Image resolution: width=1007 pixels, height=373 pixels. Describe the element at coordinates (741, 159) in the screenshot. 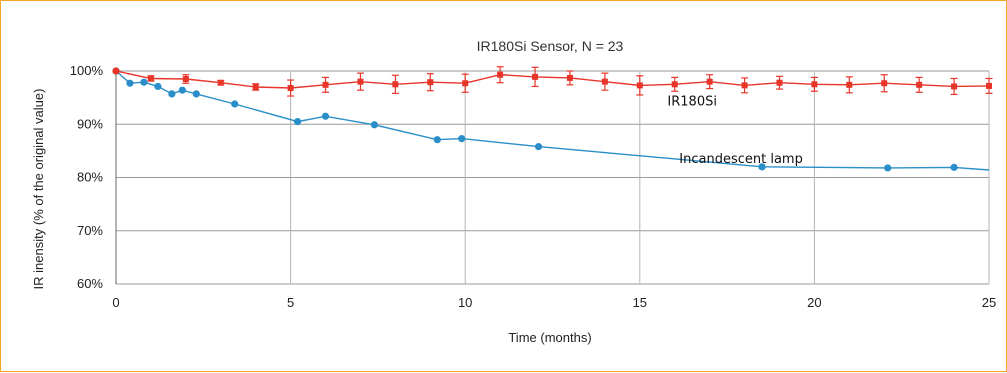

I see `series-annotation: Incandescent lamp` at that location.